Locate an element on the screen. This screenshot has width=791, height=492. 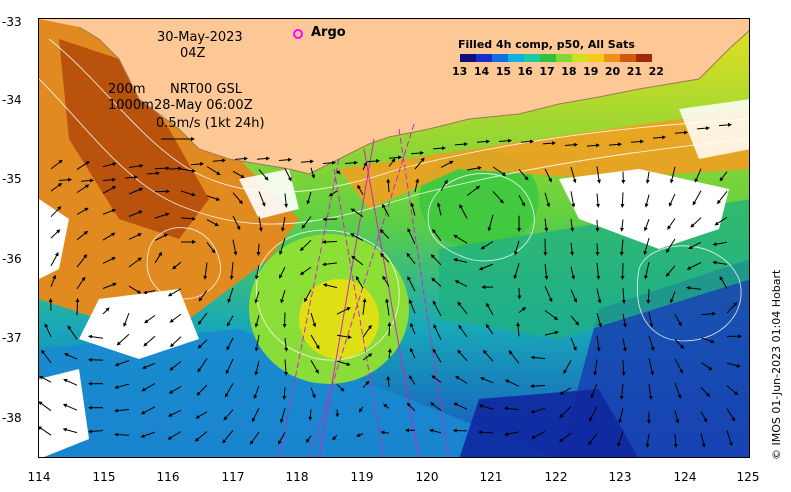
x-tick-label: 124 is located at coordinates (685, 477).